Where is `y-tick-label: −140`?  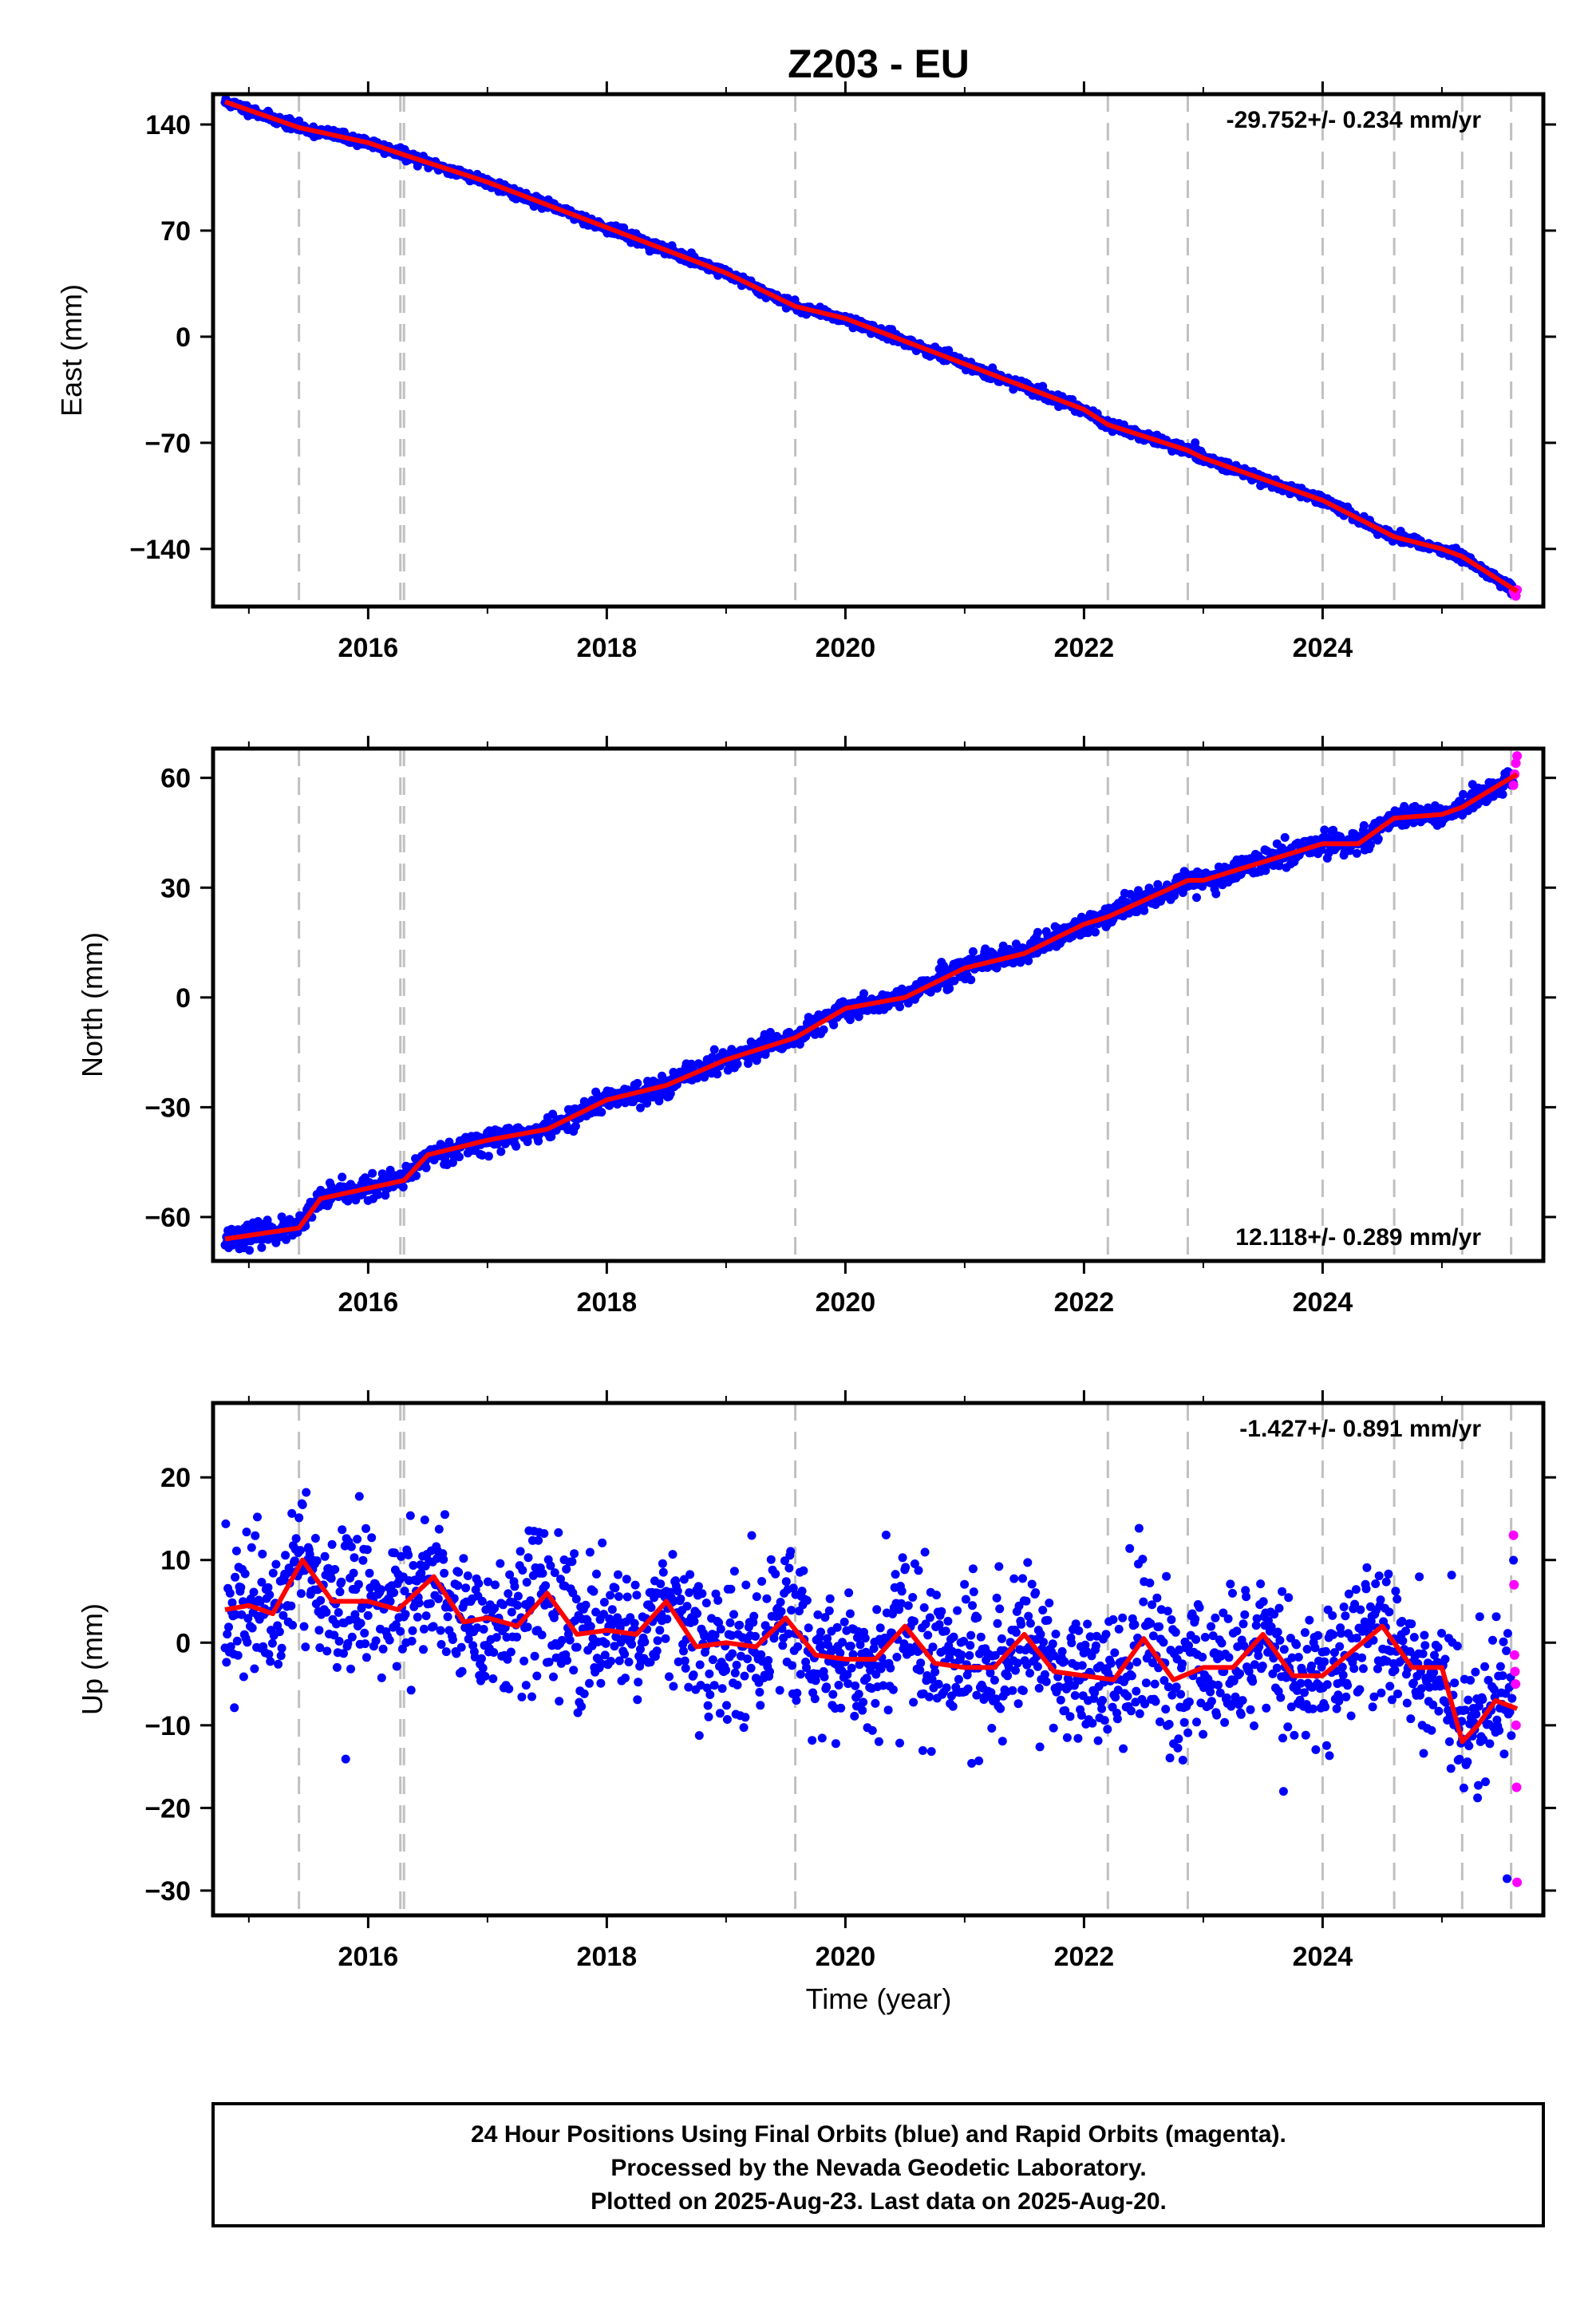
y-tick-label: −140 is located at coordinates (160, 550).